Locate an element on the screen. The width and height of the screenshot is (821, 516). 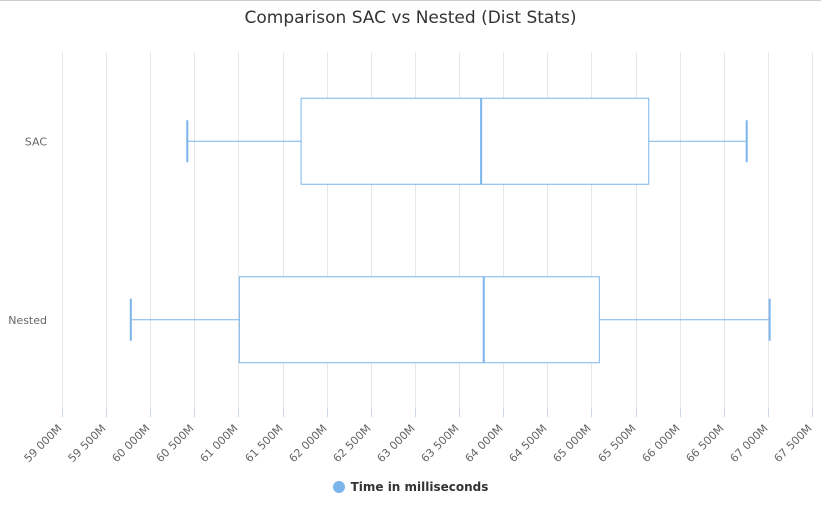
chart-title: Comparison SAC vs Nested (Dist Stats) is located at coordinates (410, 18).